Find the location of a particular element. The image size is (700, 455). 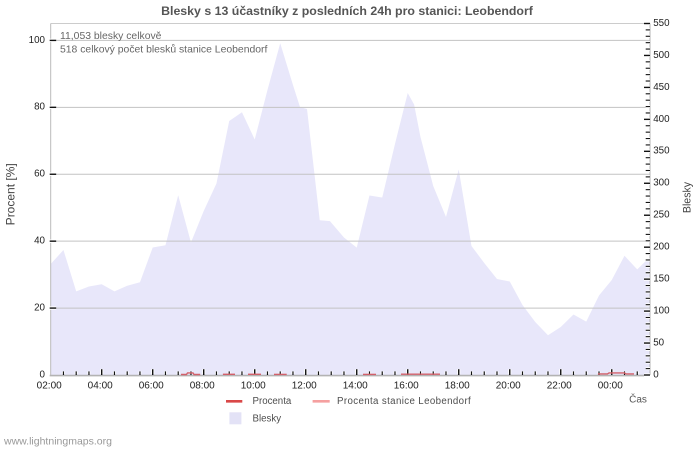

svg-text: Procenta is located at coordinates (272, 401).